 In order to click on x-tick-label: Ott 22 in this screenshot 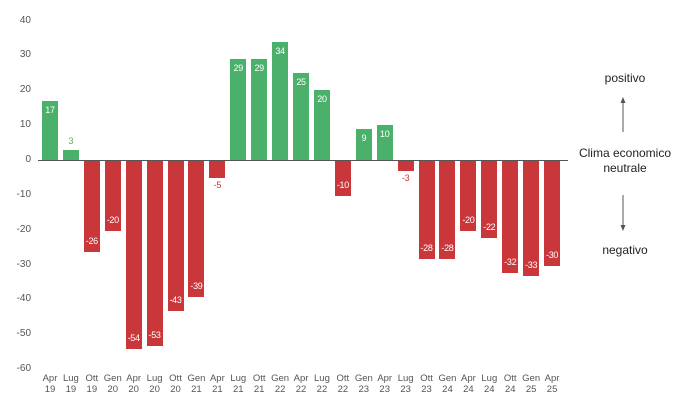, I will do `click(343, 384)`.